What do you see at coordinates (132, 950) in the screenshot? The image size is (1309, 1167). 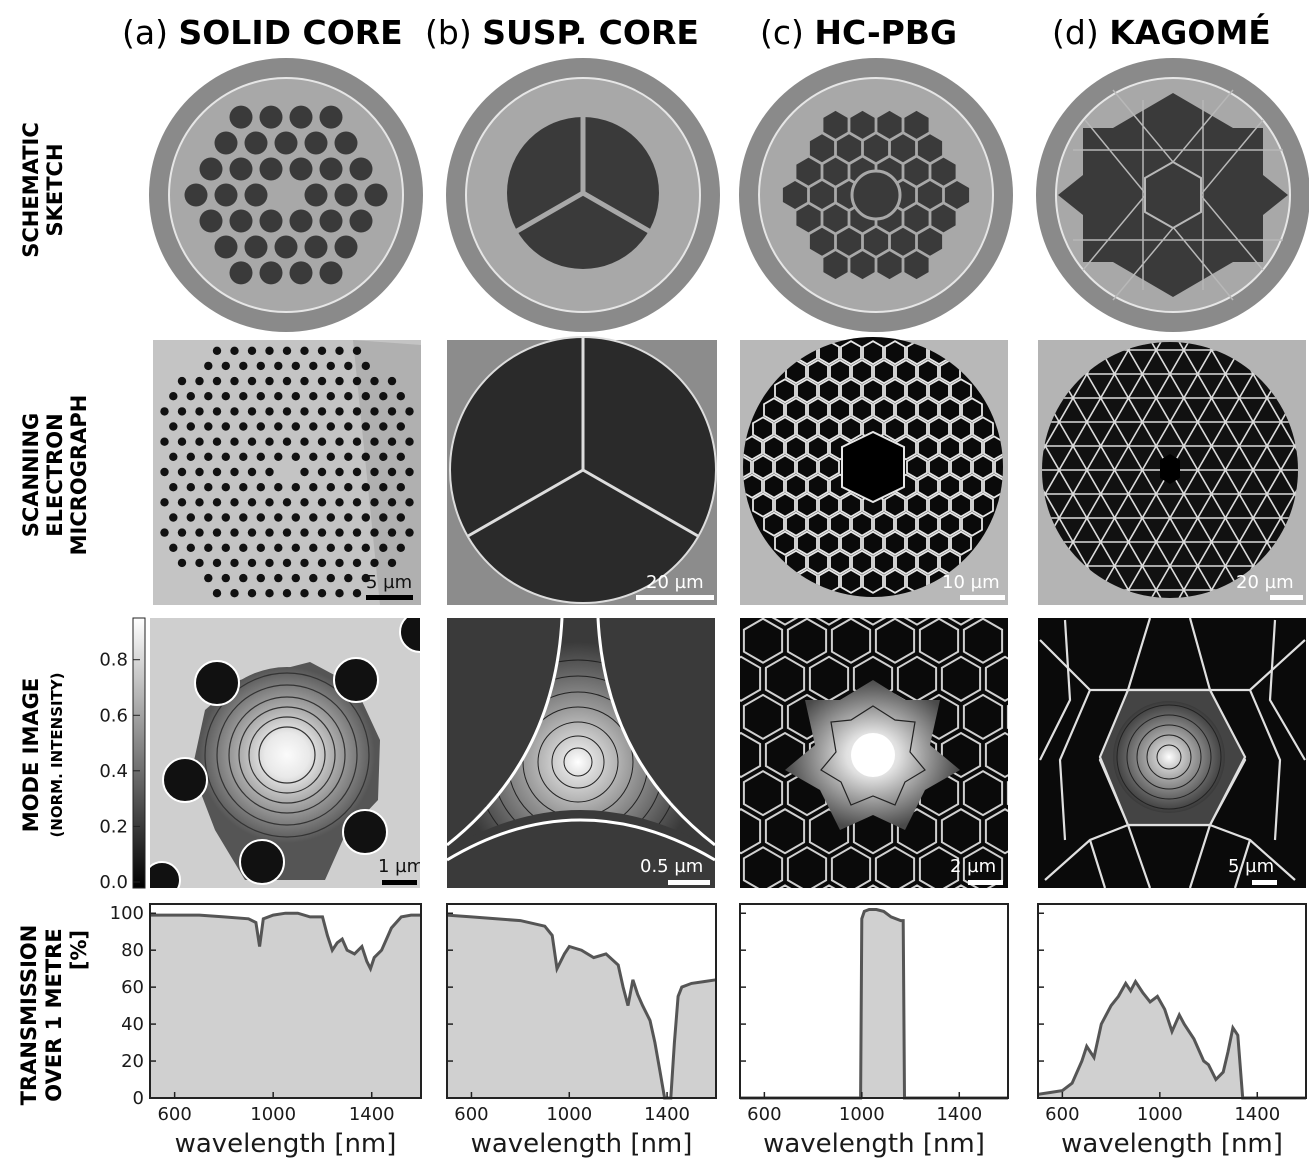 I see `y-tick-label: 80` at bounding box center [132, 950].